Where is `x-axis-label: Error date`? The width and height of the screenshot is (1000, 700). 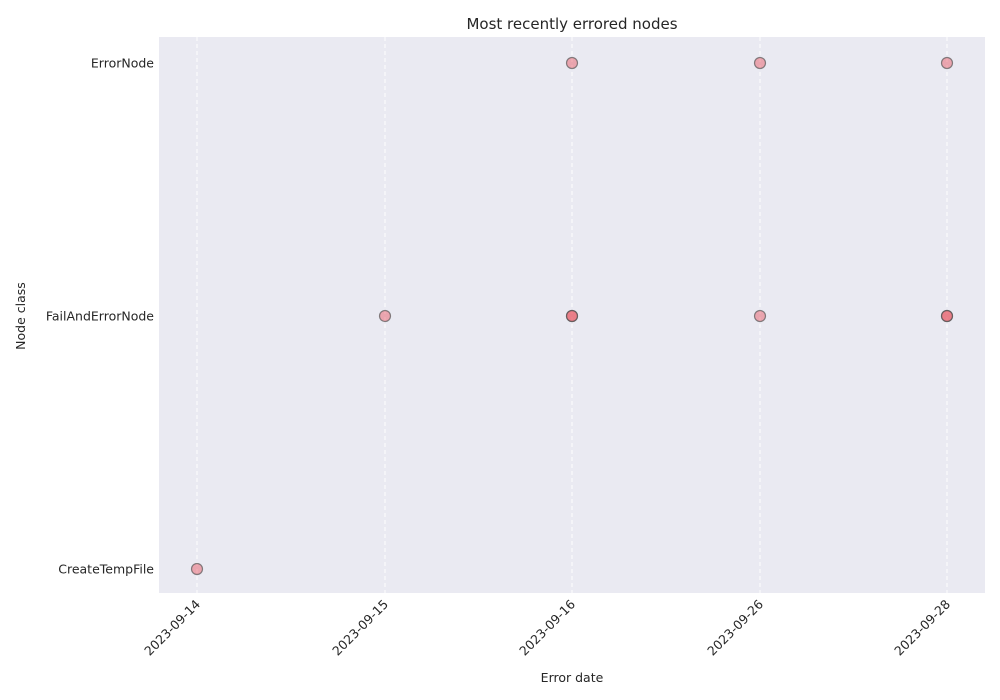 x-axis-label: Error date is located at coordinates (572, 677).